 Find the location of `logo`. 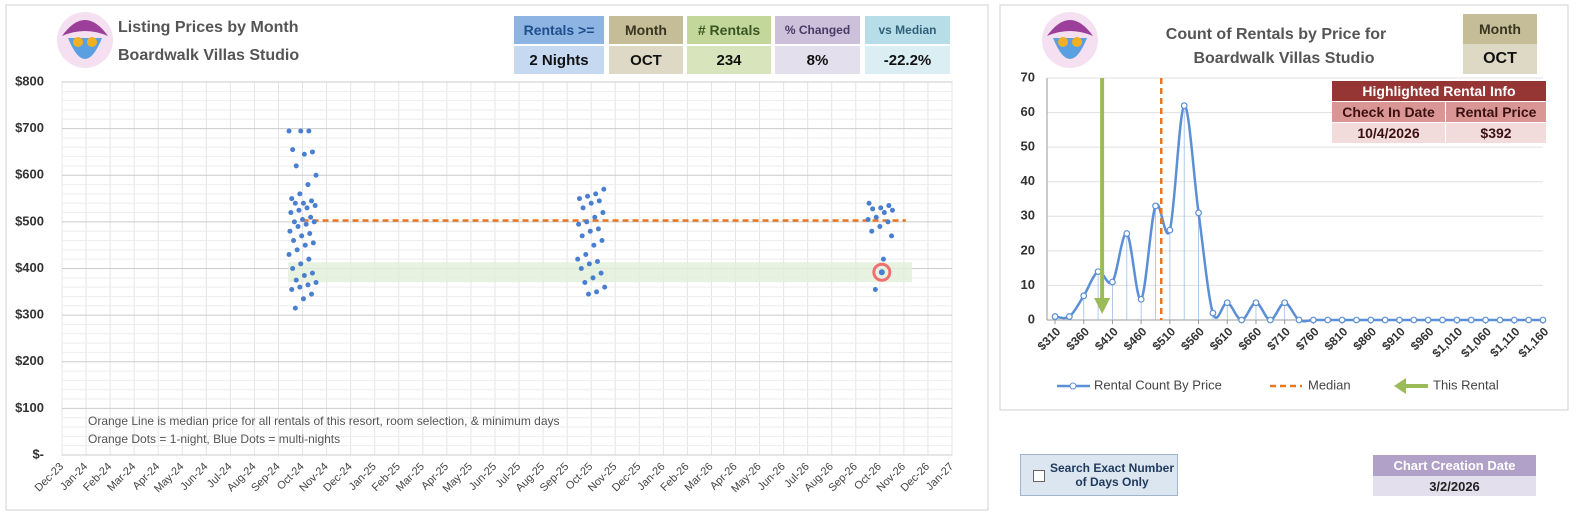

logo is located at coordinates (85, 40).